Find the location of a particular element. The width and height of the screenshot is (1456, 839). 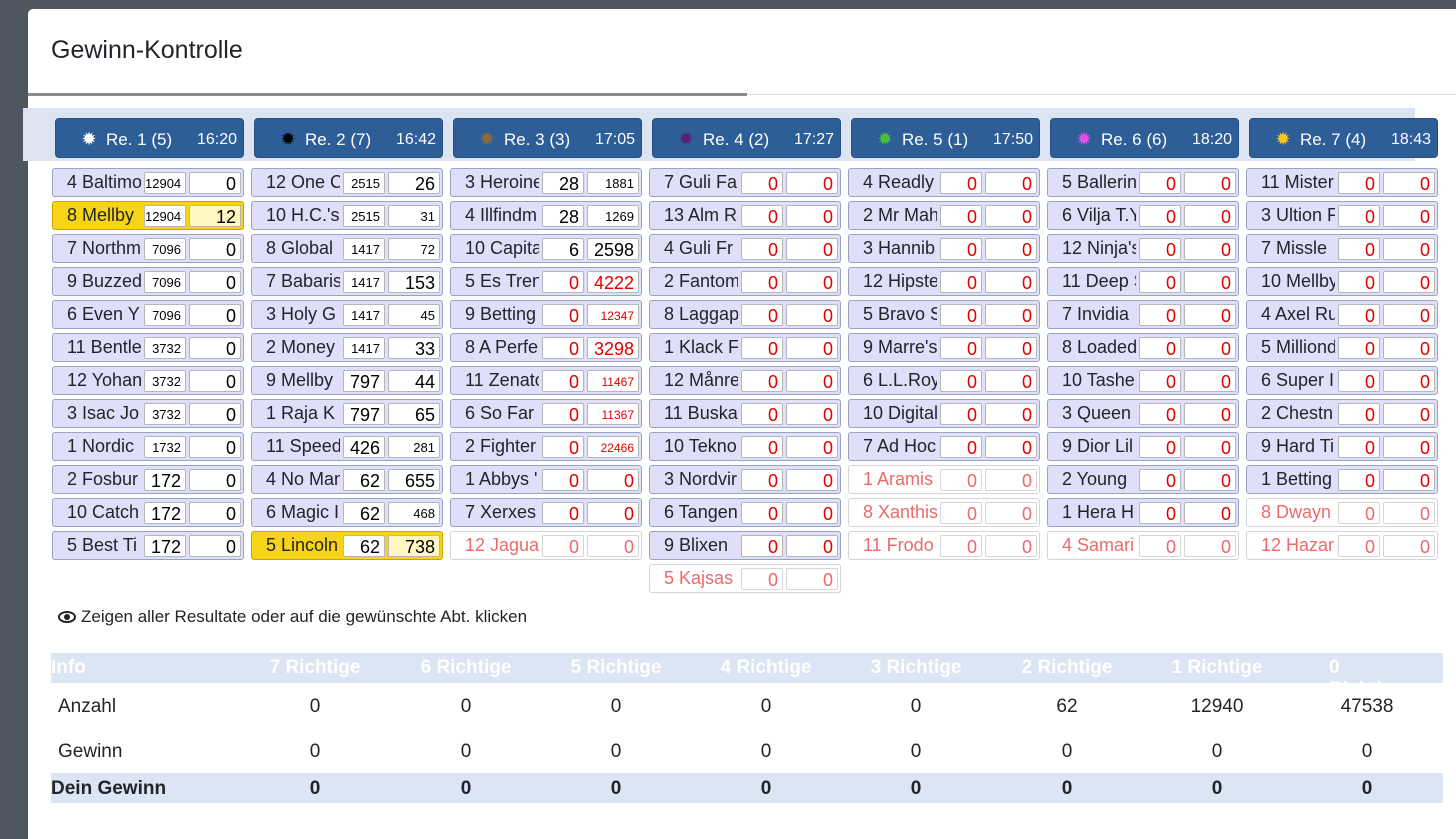

horse-row: 2 Mr Mah 0 0 is located at coordinates (944, 215).